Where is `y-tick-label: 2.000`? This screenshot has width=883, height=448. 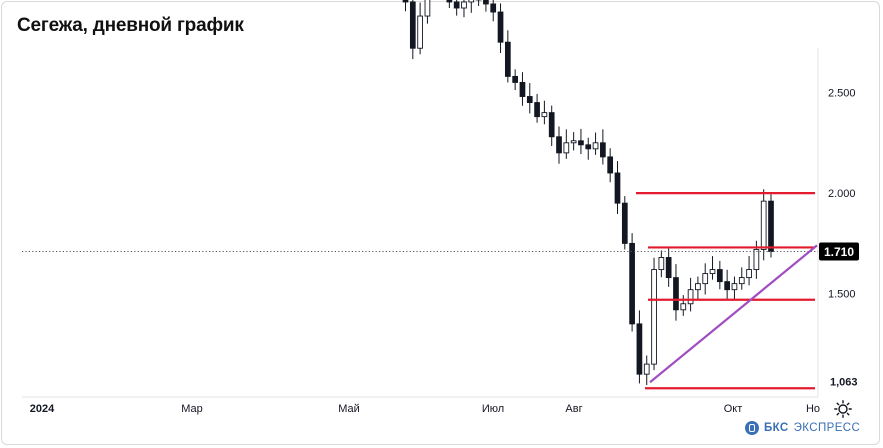 y-tick-label: 2.000 is located at coordinates (842, 194).